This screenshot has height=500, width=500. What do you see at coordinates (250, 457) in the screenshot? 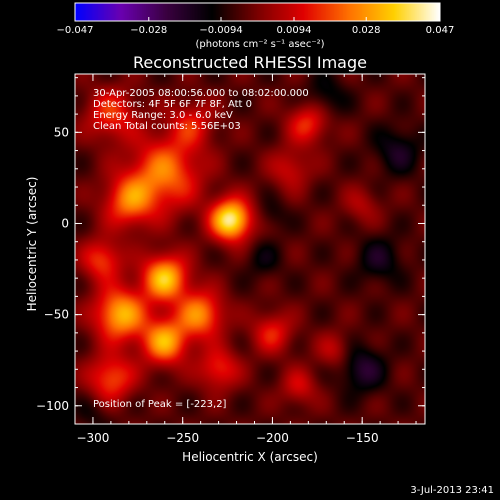
I see `x-axis-label: Heliocentric X (arcsec)` at bounding box center [250, 457].